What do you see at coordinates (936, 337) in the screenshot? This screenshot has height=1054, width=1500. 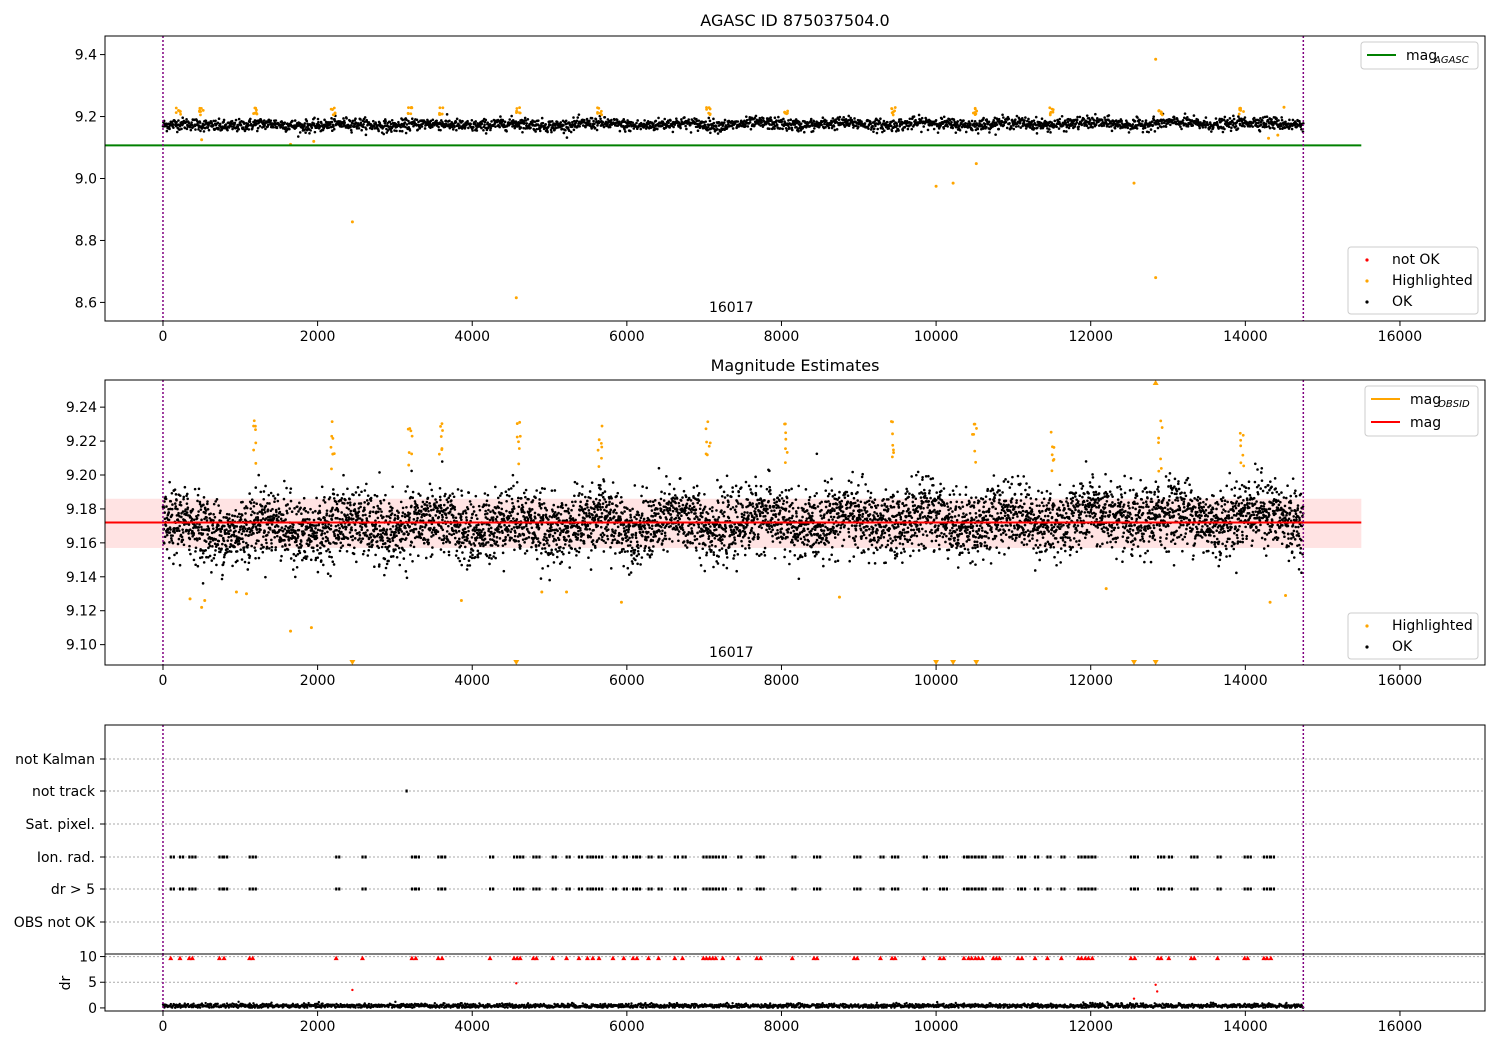 I see `x-tick-label: 10000` at bounding box center [936, 337].